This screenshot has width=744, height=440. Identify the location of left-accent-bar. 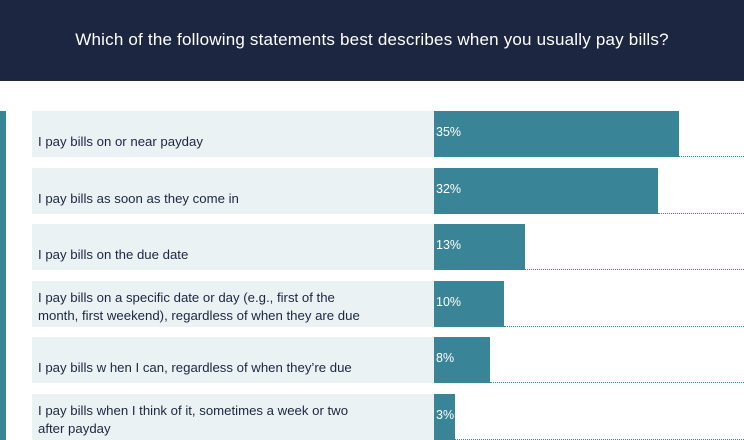
(3, 275).